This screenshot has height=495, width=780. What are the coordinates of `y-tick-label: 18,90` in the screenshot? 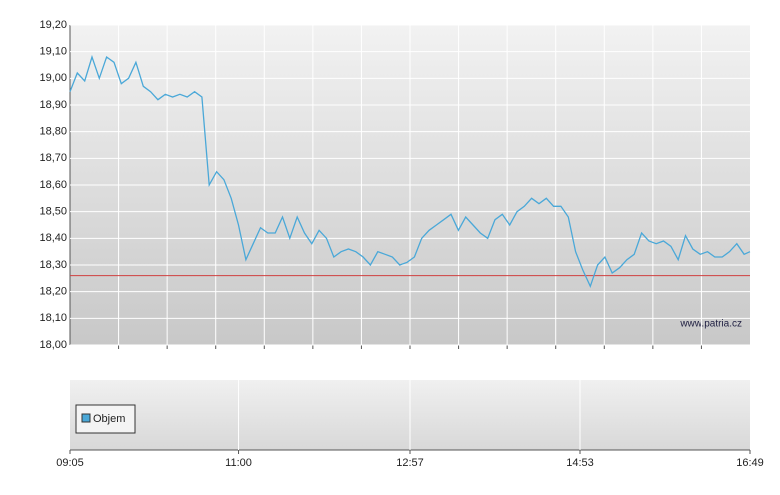 It's located at (53, 105).